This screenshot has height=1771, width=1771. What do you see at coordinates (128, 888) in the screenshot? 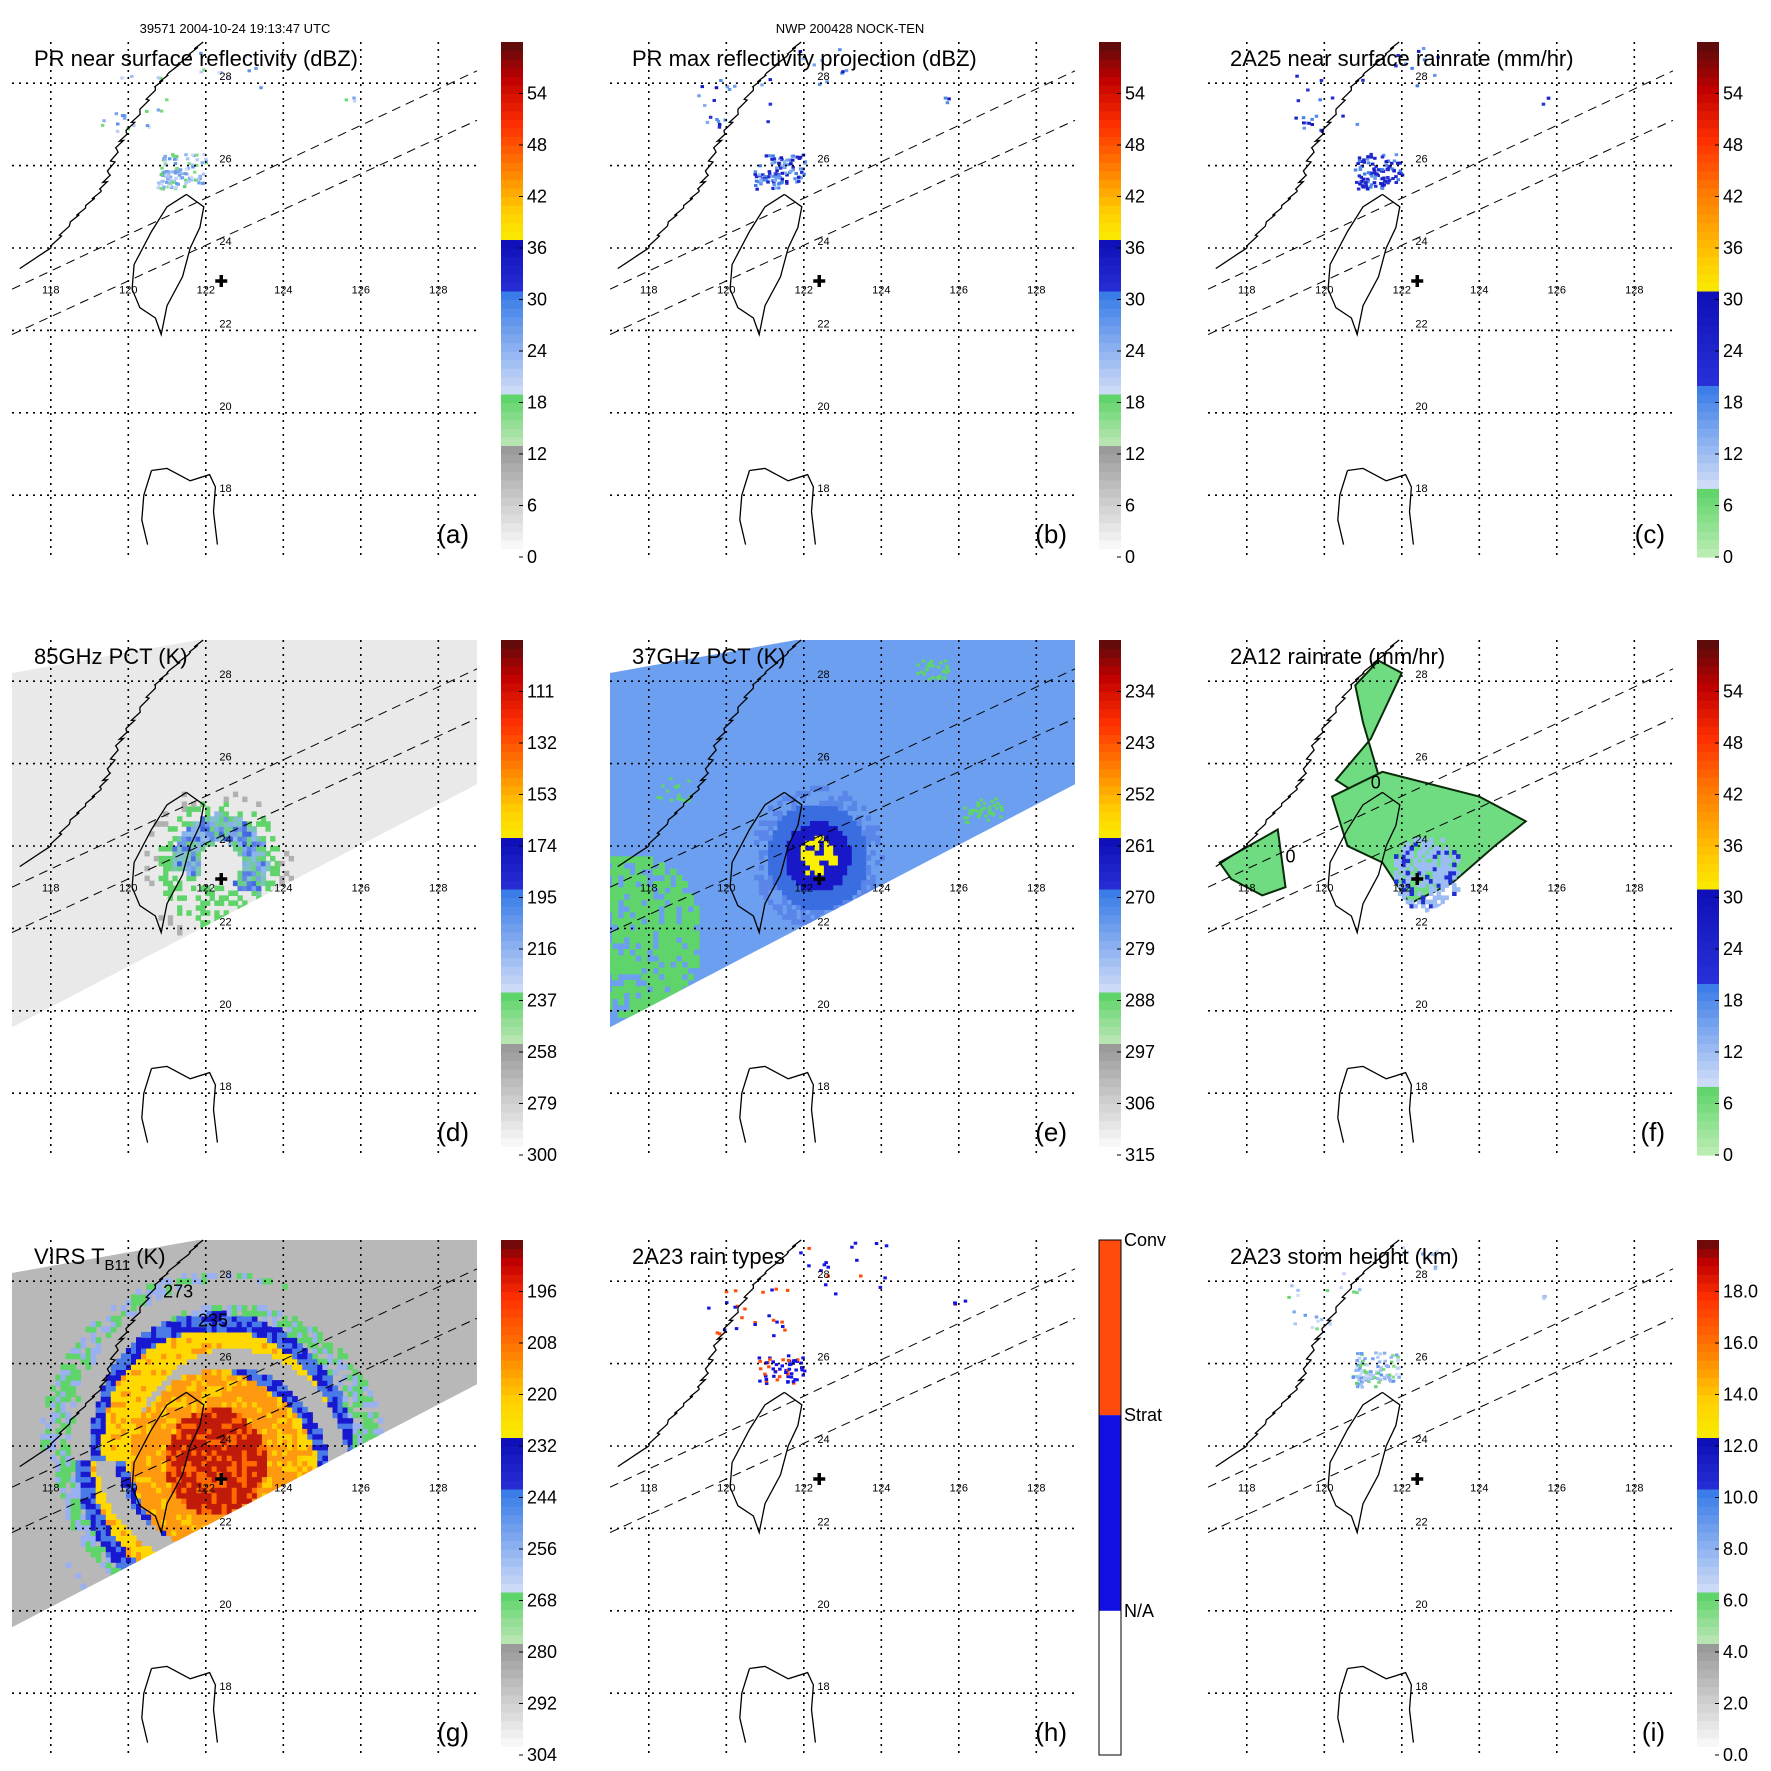
I see `lon-tick-label: 120` at bounding box center [128, 888].